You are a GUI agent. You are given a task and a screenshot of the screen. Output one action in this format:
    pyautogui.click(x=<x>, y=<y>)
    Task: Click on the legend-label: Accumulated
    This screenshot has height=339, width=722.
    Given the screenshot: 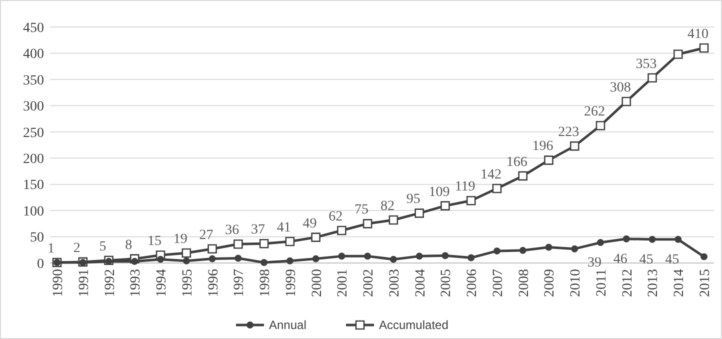 What is the action you would take?
    pyautogui.click(x=413, y=325)
    